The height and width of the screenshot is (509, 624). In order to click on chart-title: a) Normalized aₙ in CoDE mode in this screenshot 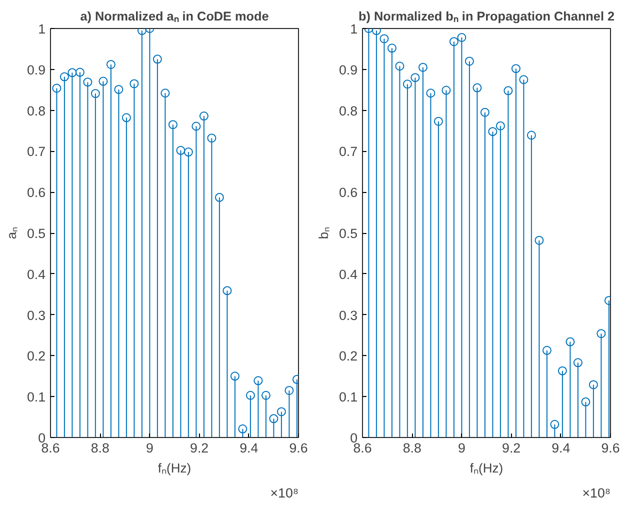, I will do `click(174, 17)`.